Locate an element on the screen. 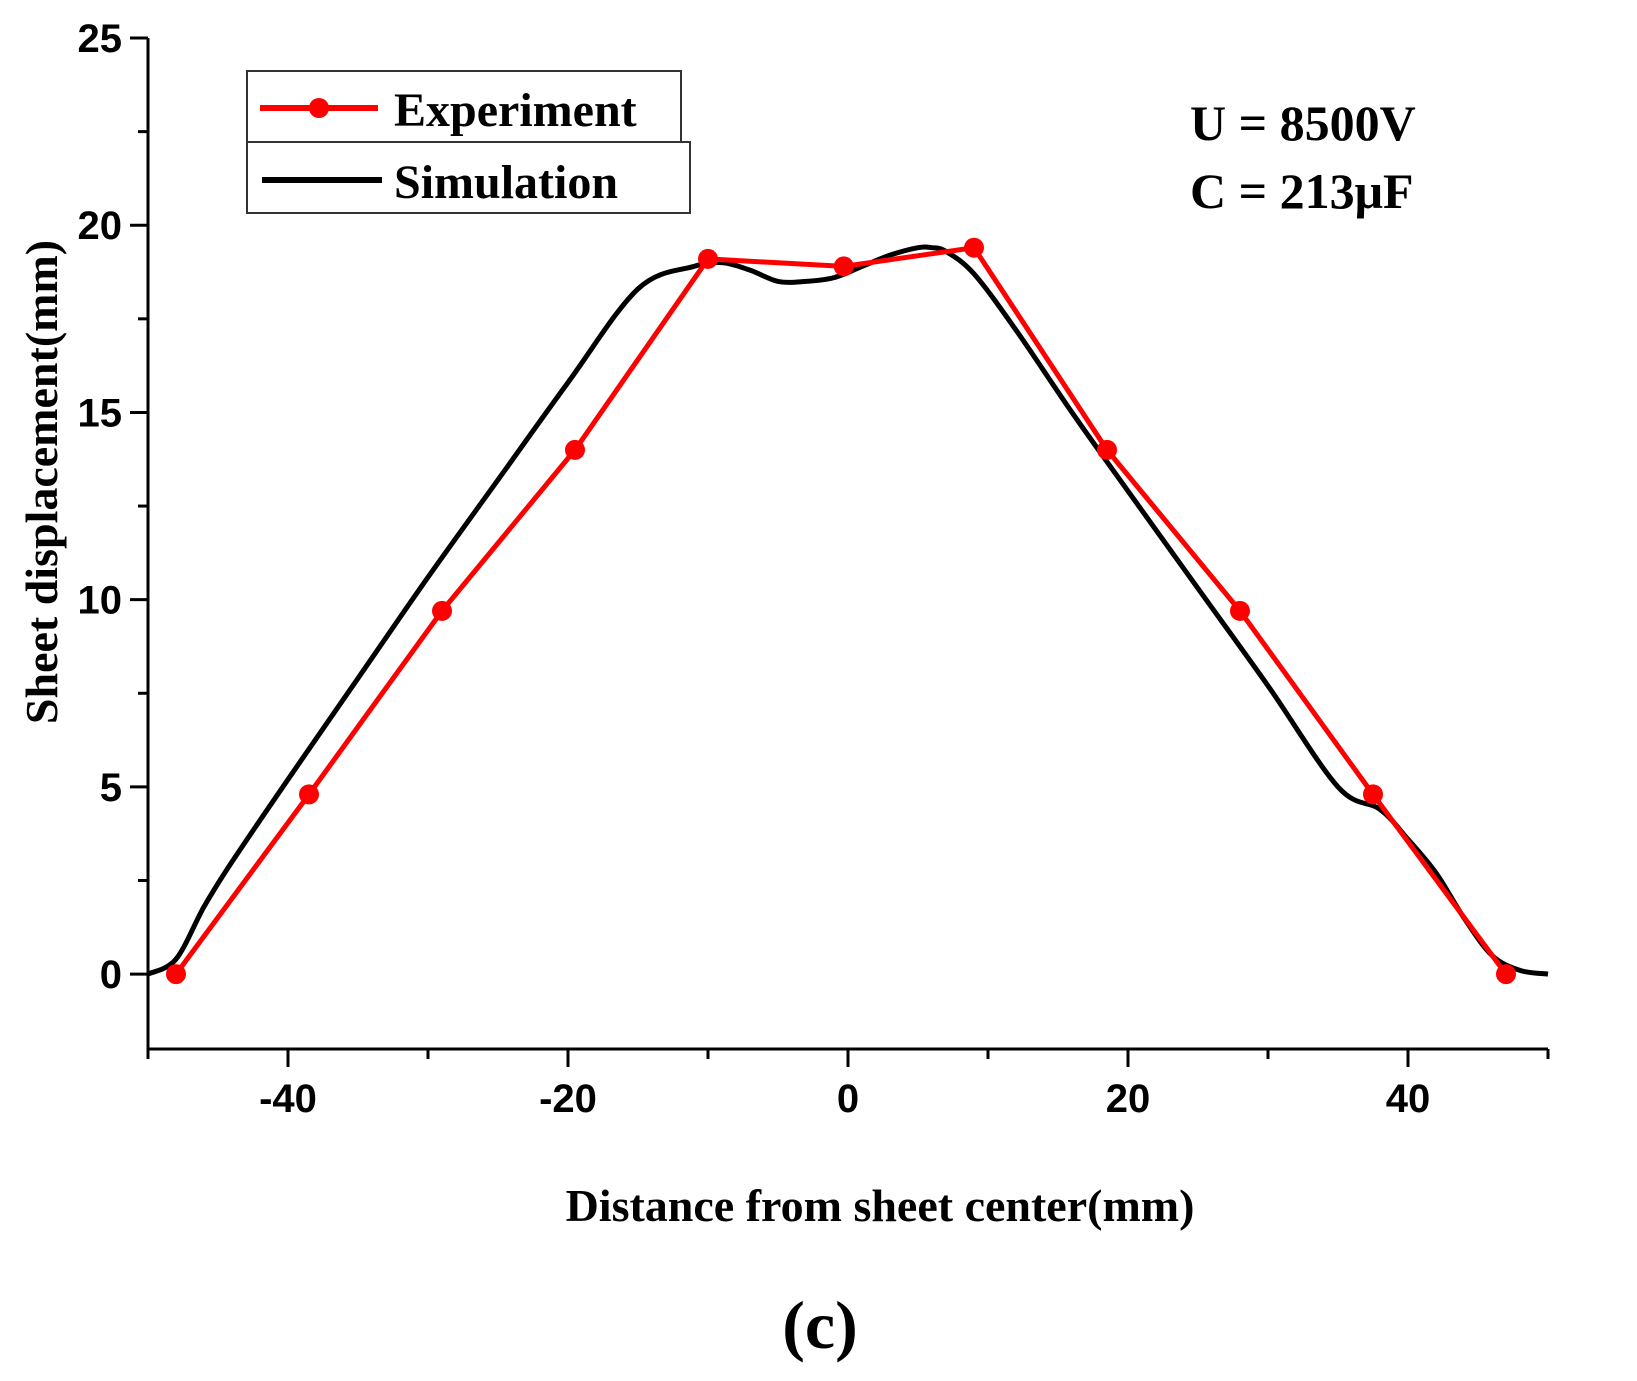 This screenshot has width=1637, height=1381. annotation-voltage: U = 8500V is located at coordinates (1303, 123).